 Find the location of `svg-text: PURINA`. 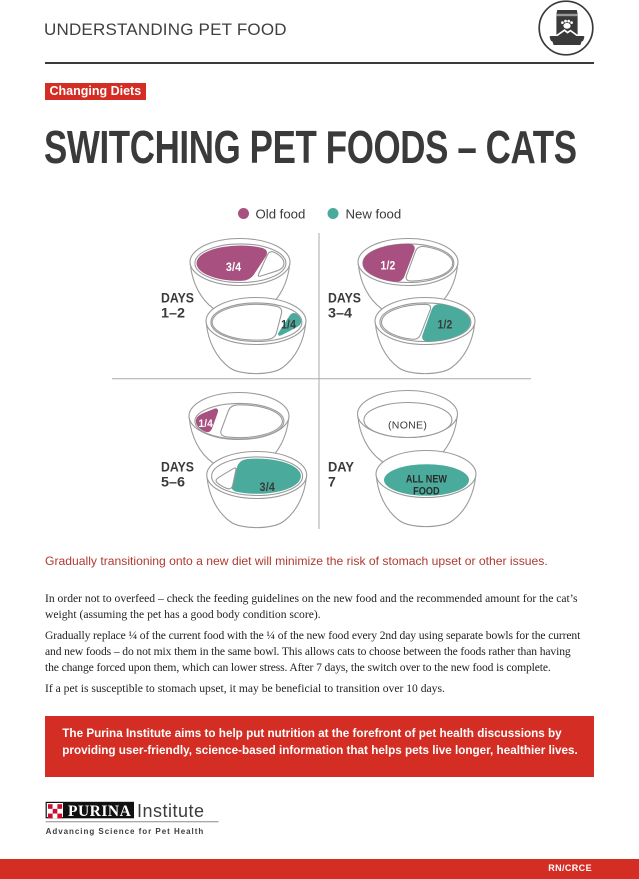

svg-text: PURINA is located at coordinates (100, 811).